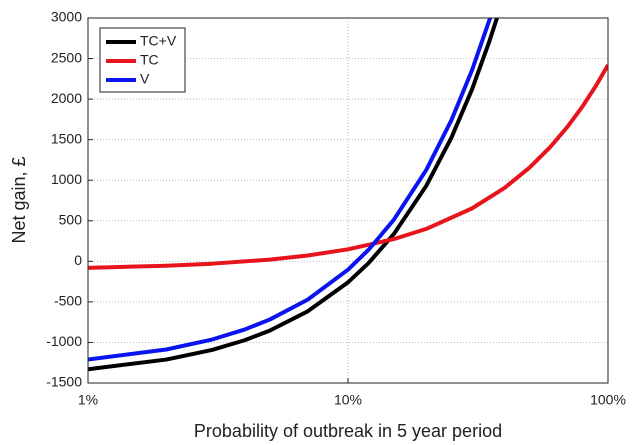 The width and height of the screenshot is (633, 445). I want to click on x-tick-label: 100%, so click(608, 400).